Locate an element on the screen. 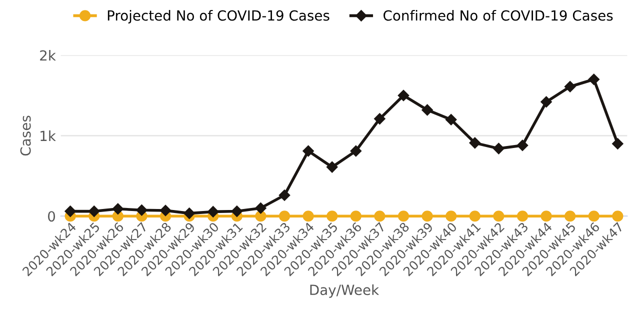  y-axis-title: Cases is located at coordinates (25, 136).